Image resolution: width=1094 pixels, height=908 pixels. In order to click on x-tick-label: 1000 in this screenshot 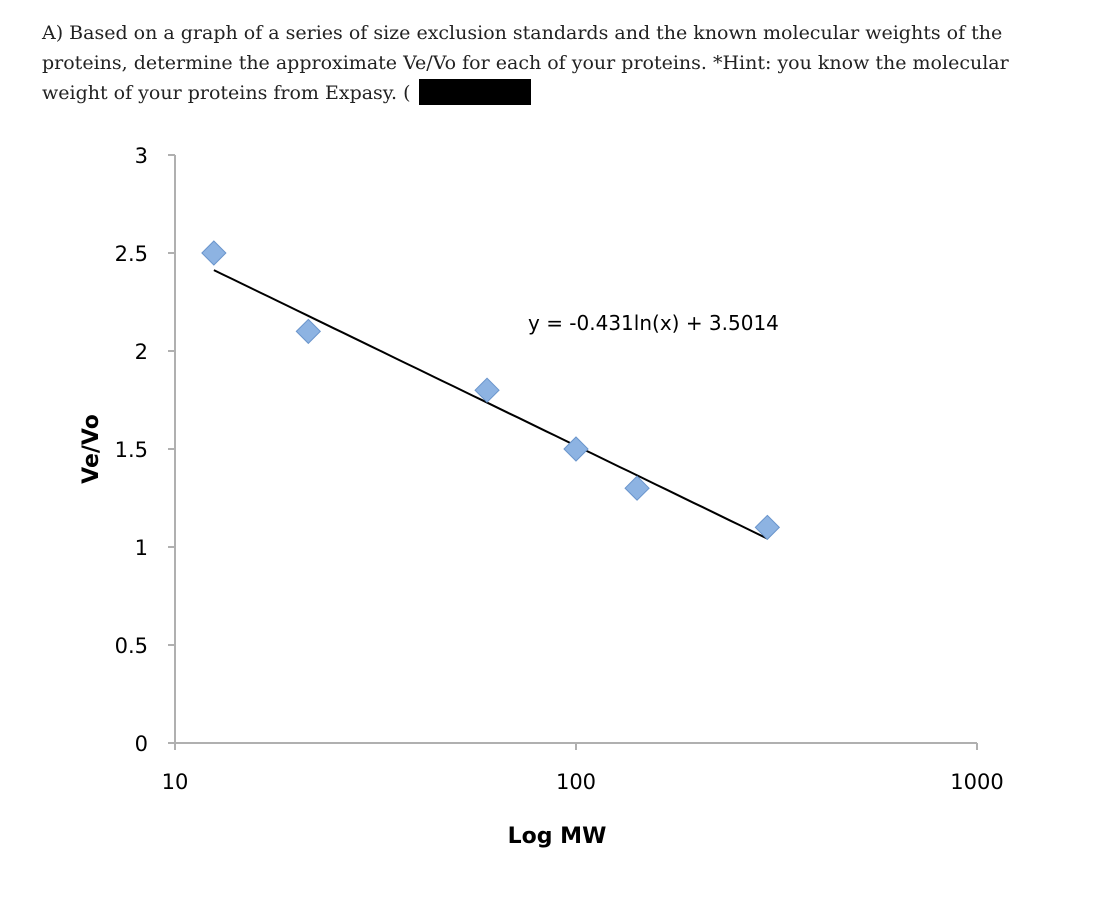, I will do `click(976, 782)`.